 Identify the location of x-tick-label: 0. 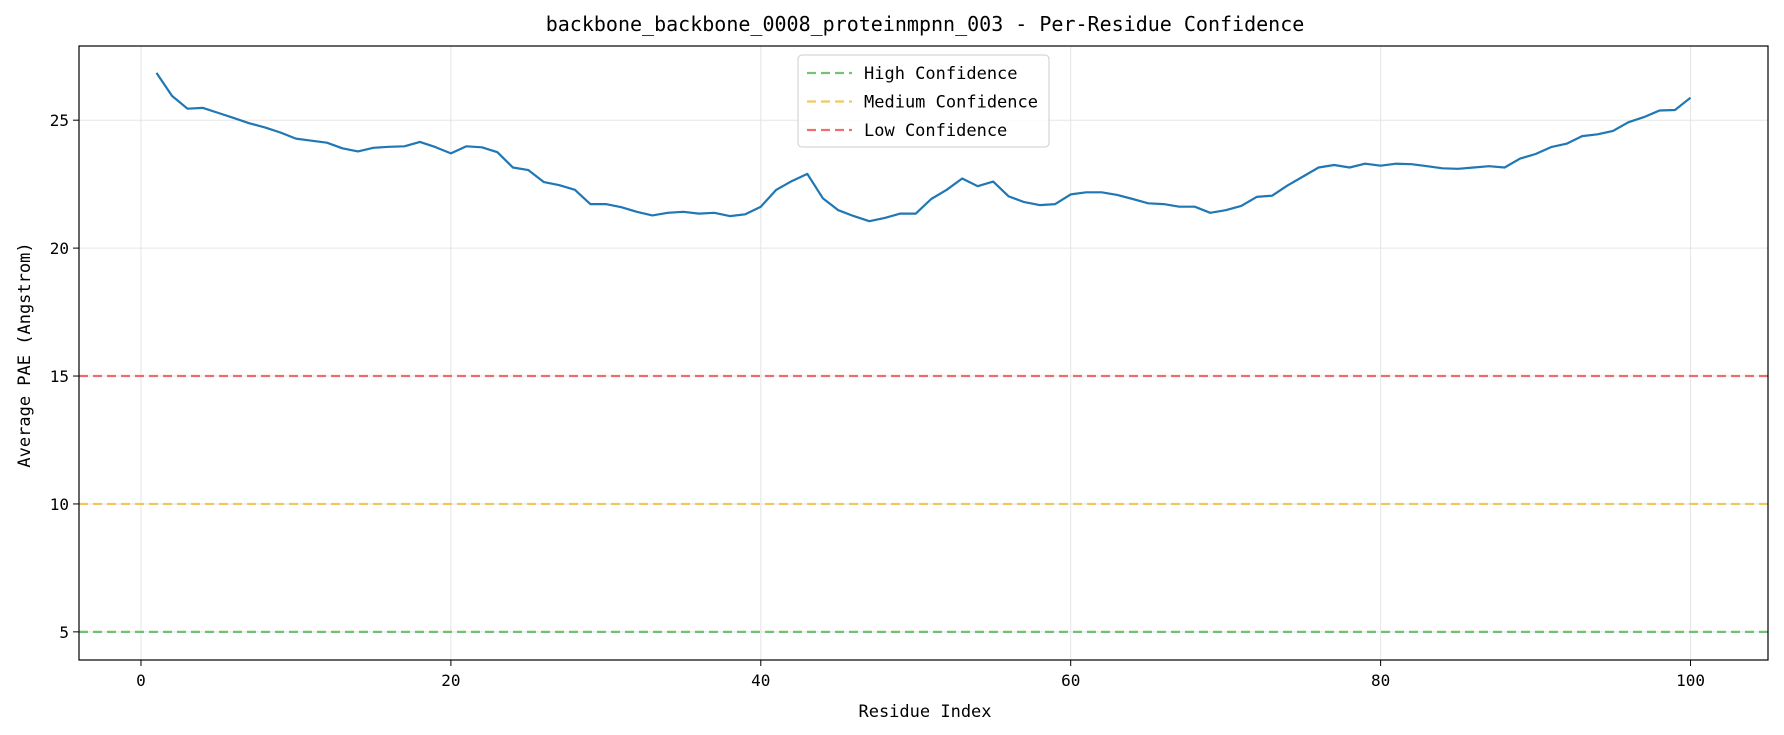
(141, 680).